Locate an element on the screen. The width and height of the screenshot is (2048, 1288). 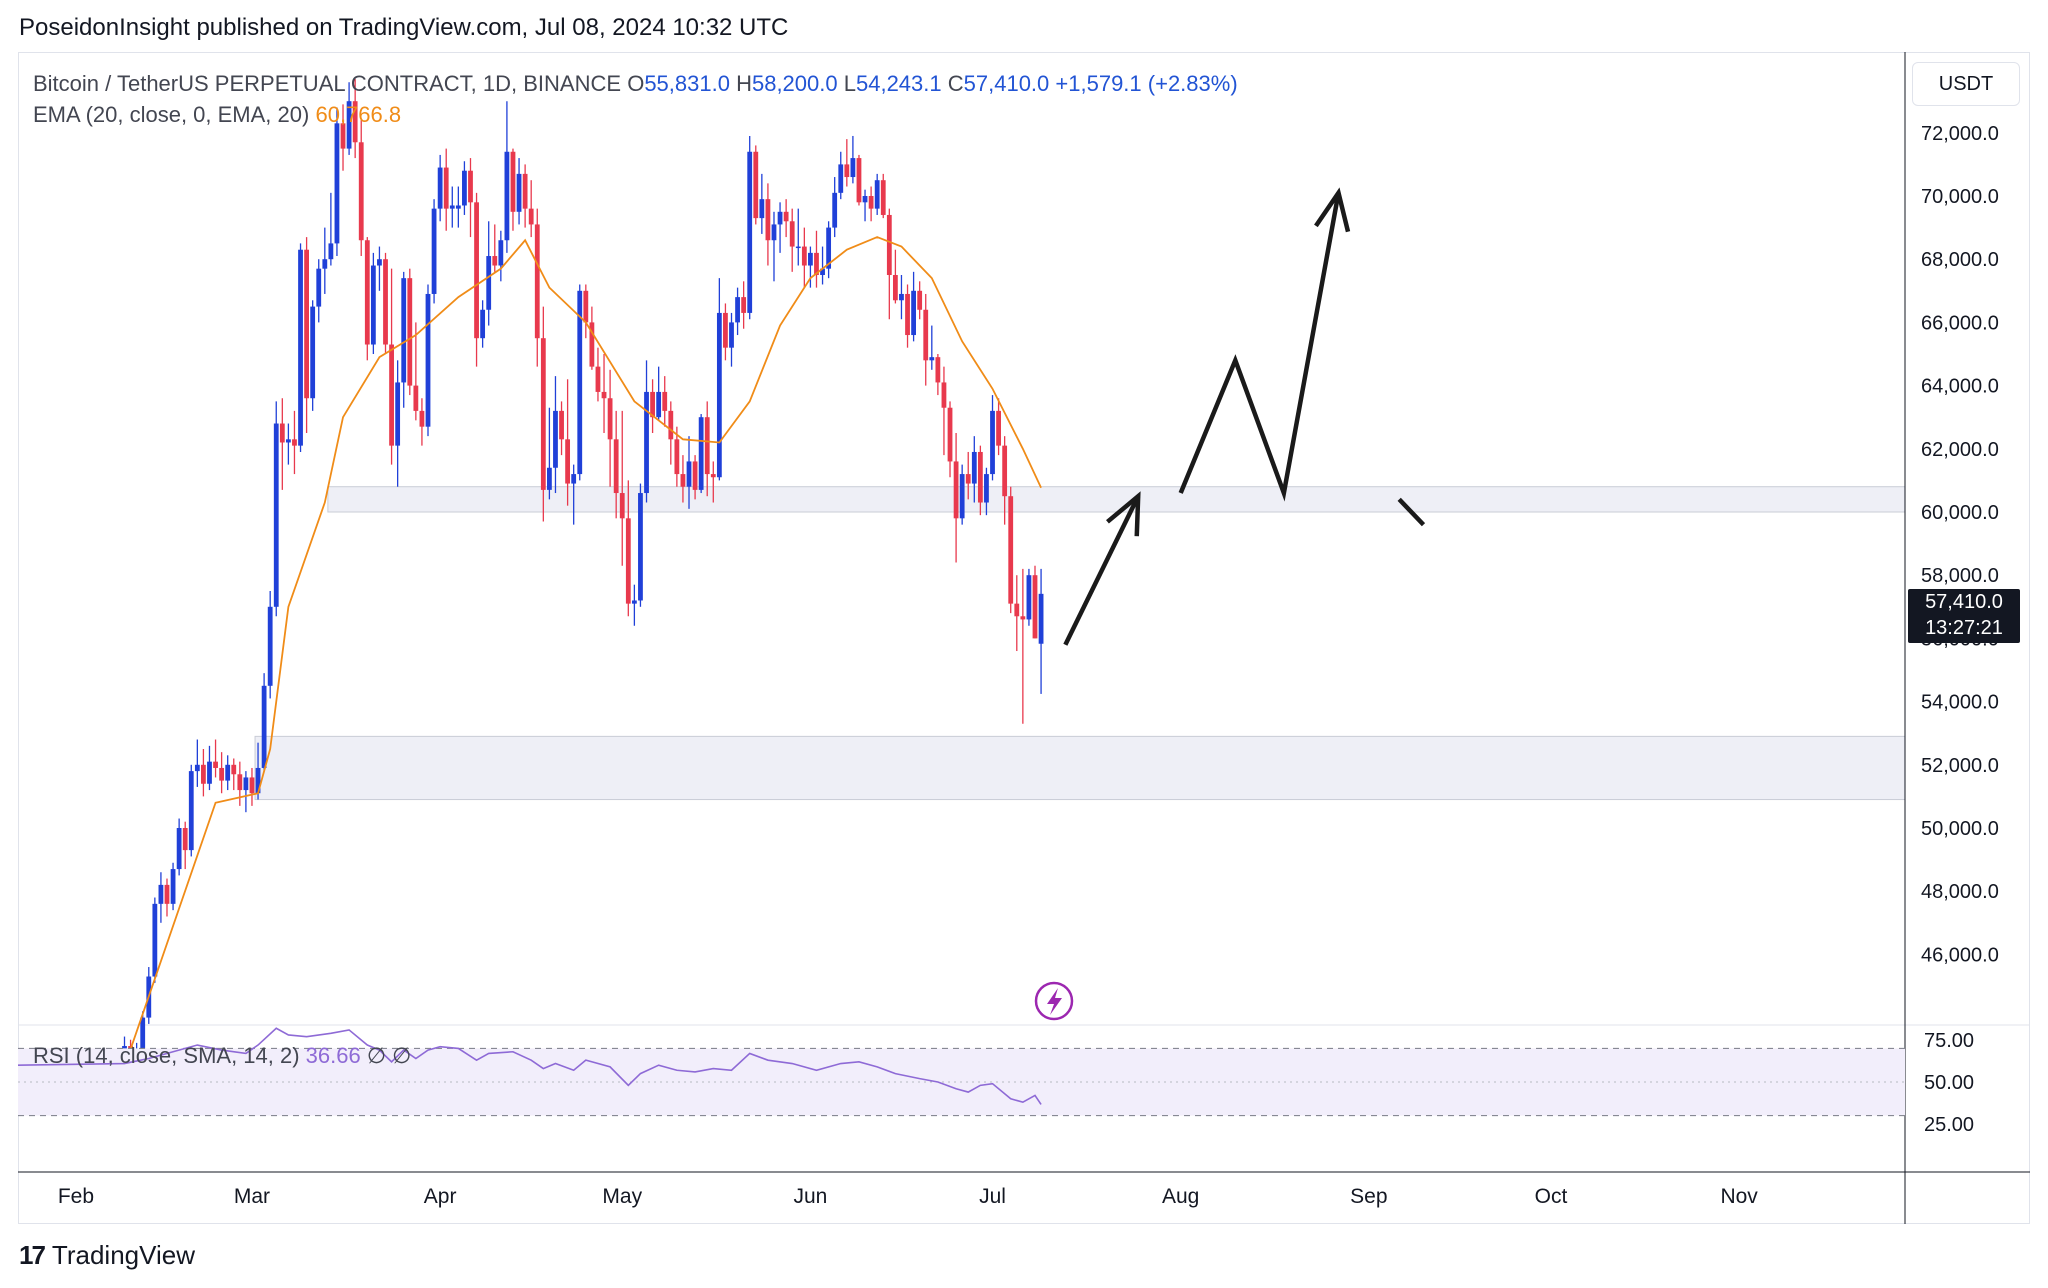
rsi-value: 36.66 is located at coordinates (333, 1055).